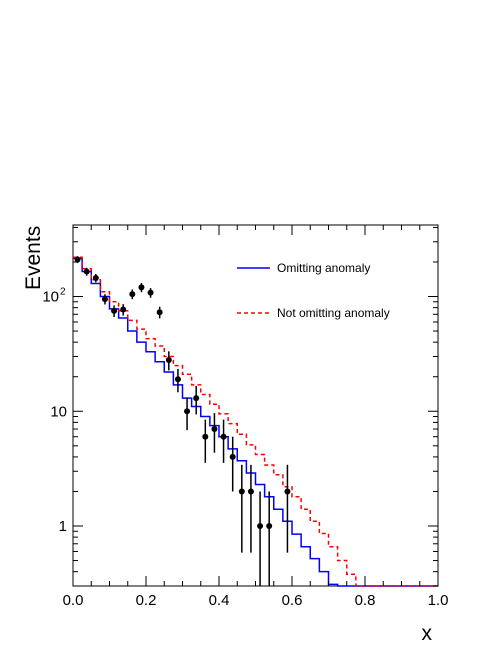 The image size is (498, 645). I want to click on legend: Omitting anomaly Not omitting anomaly, so click(313, 290).